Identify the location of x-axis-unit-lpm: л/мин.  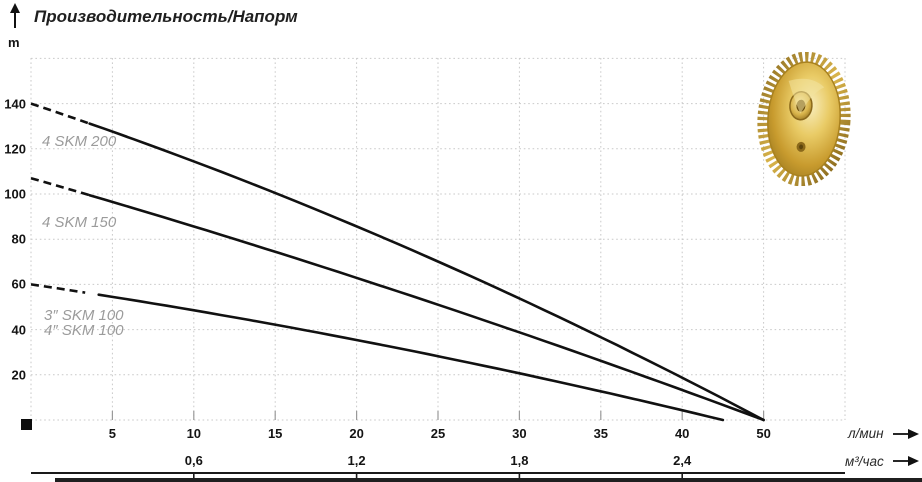
(866, 433).